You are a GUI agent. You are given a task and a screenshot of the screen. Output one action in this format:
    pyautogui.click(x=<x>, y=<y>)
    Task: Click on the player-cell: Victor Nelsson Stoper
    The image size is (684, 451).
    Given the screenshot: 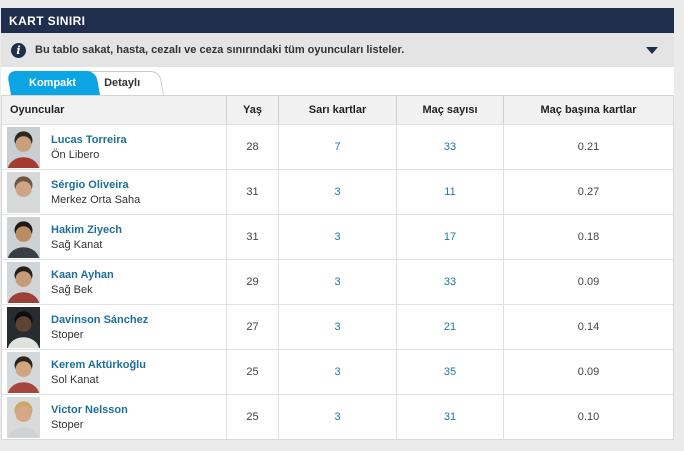 What is the action you would take?
    pyautogui.click(x=114, y=417)
    